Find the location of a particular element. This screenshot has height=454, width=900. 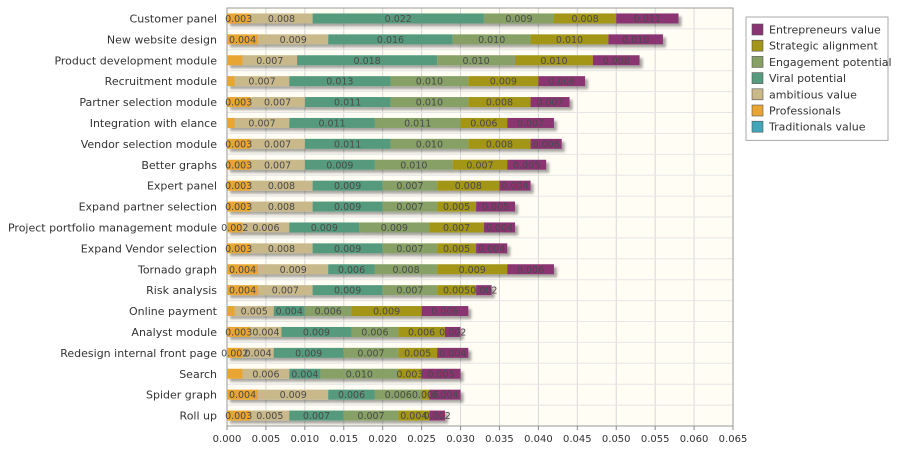

x-tick-label: 0.065 is located at coordinates (733, 439).